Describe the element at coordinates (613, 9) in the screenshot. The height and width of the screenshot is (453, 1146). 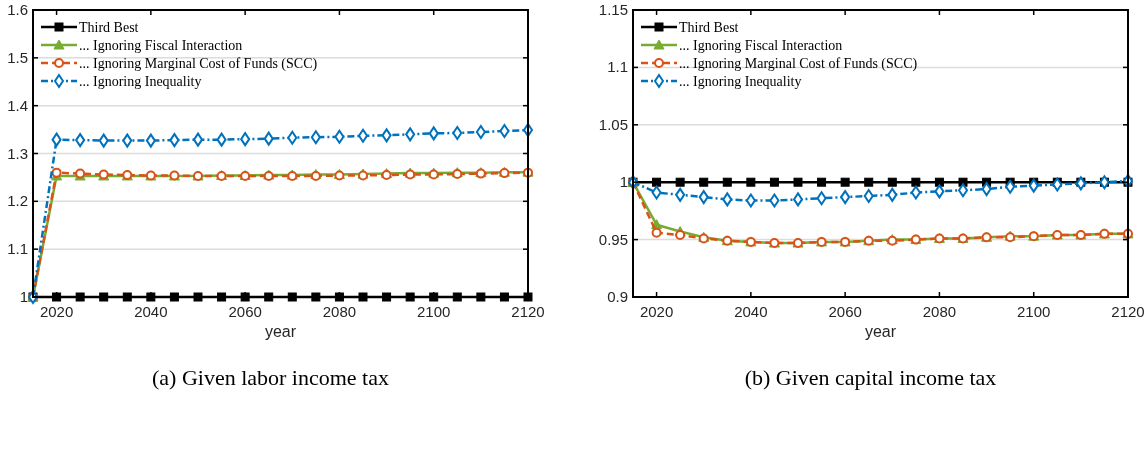
I see `y-tick-label: 1.15` at that location.